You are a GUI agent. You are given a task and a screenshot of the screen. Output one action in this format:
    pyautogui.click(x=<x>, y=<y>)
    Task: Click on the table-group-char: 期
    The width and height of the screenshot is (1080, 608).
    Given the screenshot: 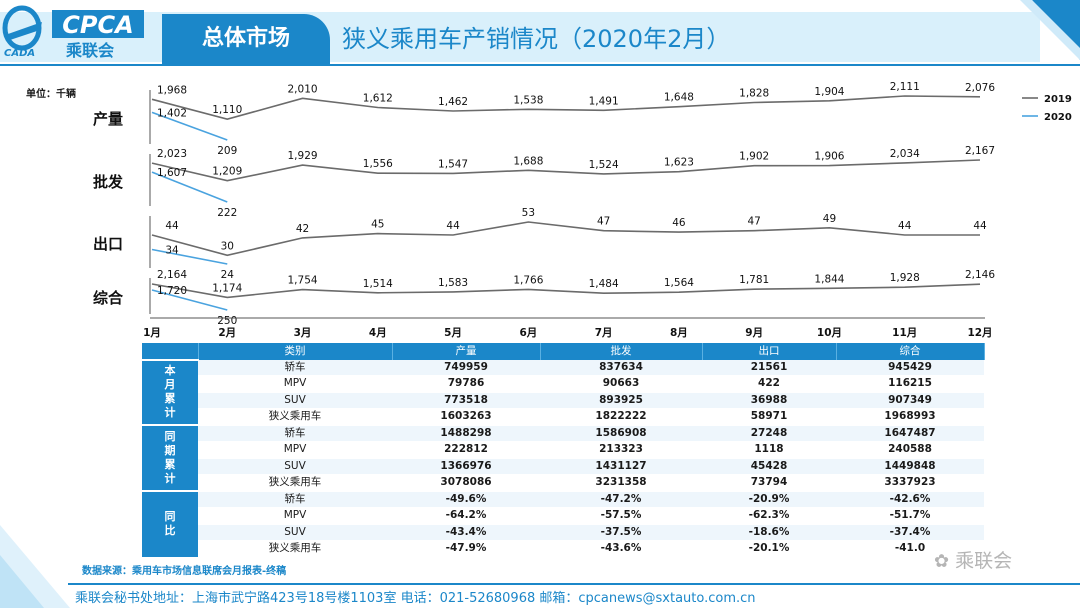 What is the action you would take?
    pyautogui.click(x=170, y=451)
    